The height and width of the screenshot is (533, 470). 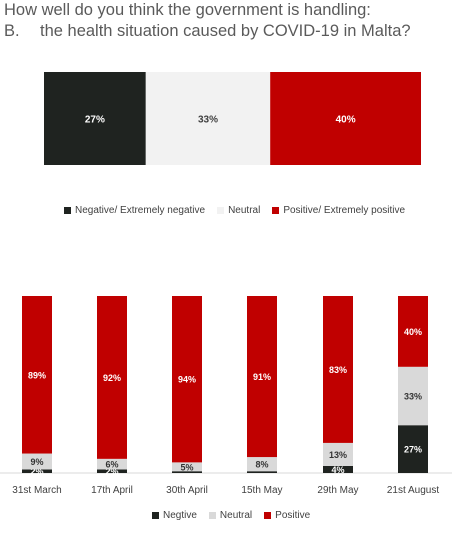 I want to click on trend-label-30th-april-neutral: 5%, so click(x=186, y=467).